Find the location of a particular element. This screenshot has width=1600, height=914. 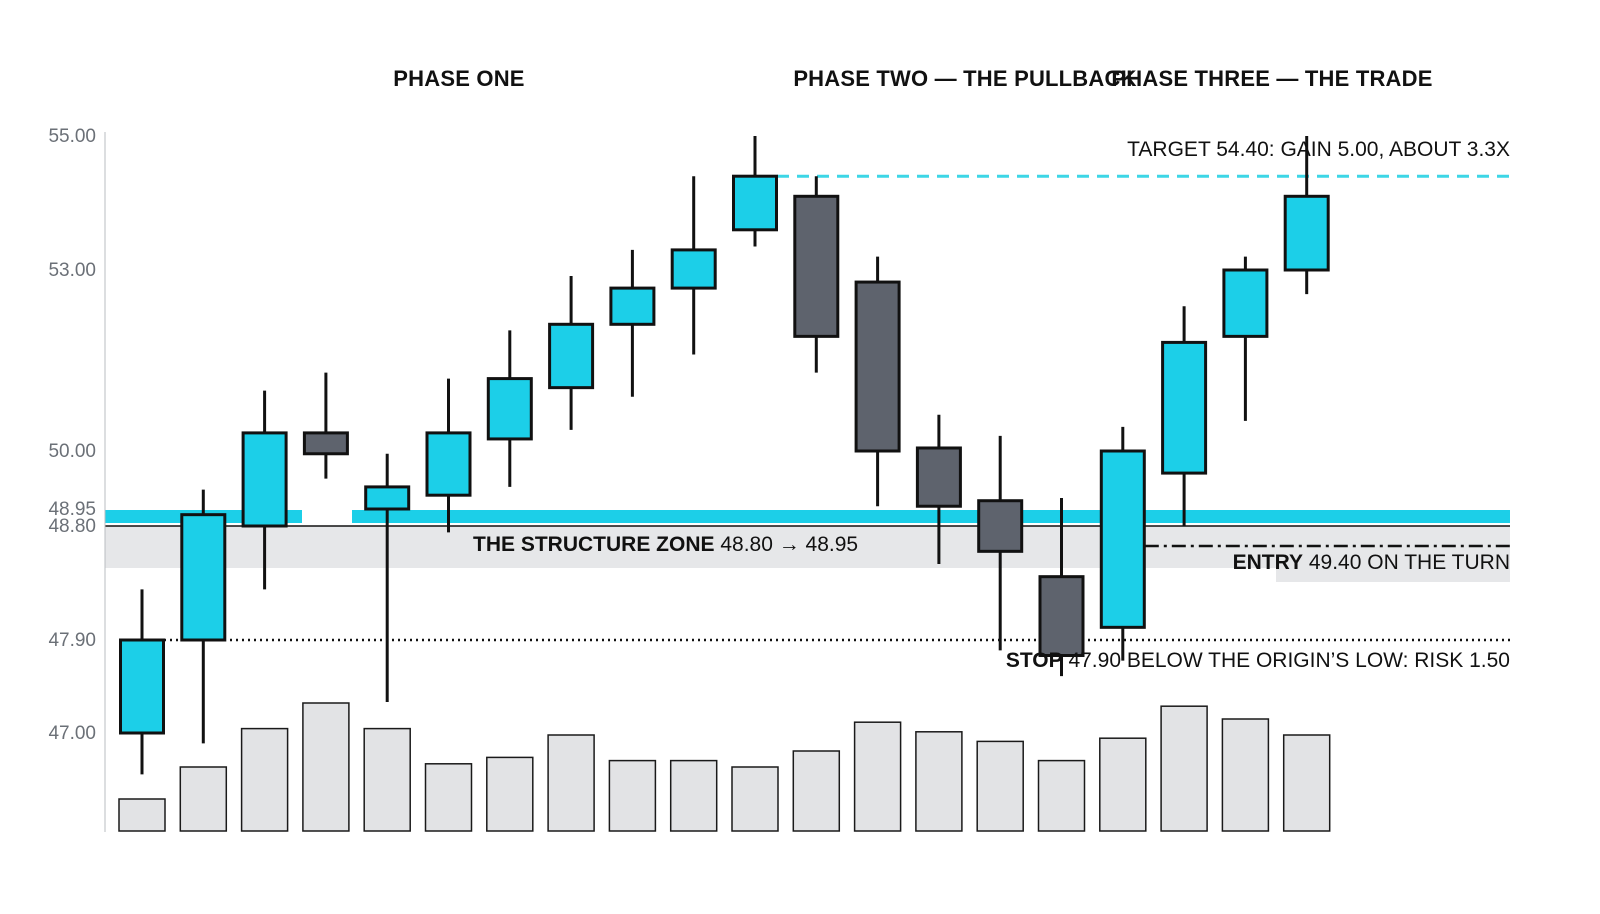

target-annotation: TARGET 54.40: GAIN 5.00, ABOUT 3.3X is located at coordinates (1318, 149).